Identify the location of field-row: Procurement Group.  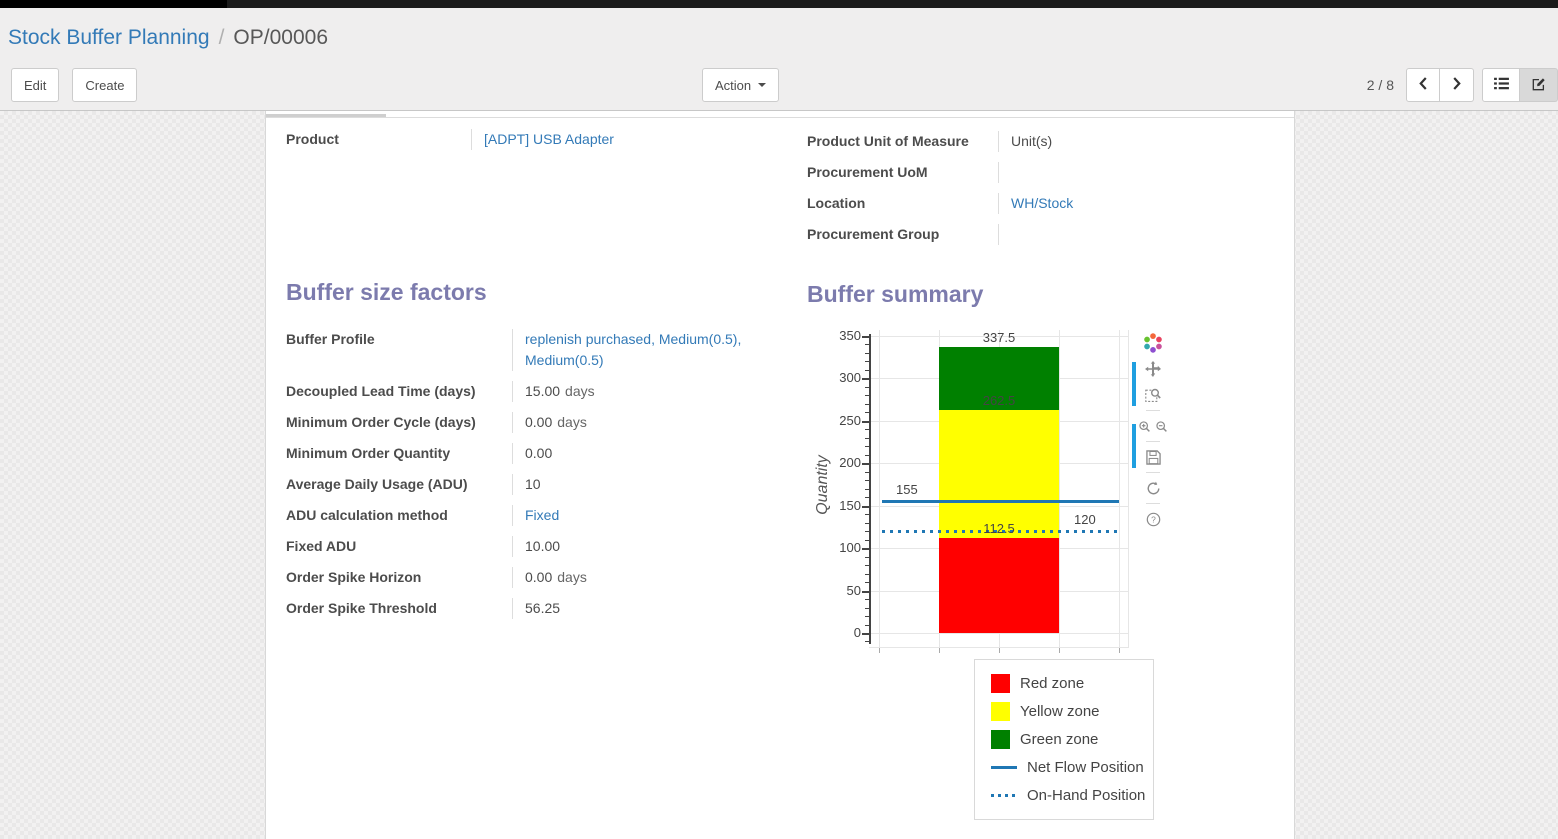
(1050, 234).